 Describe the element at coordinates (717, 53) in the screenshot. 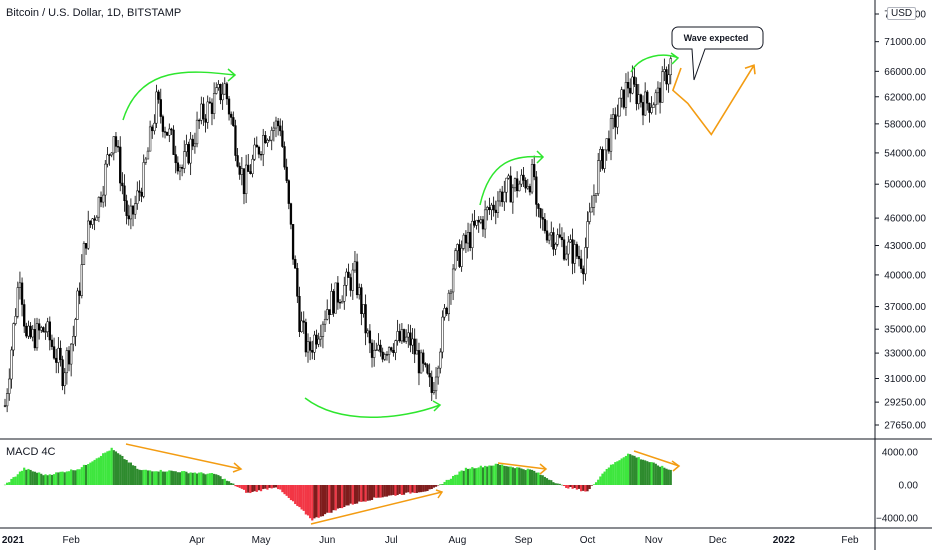

I see `wave-callout: Wave expected` at that location.